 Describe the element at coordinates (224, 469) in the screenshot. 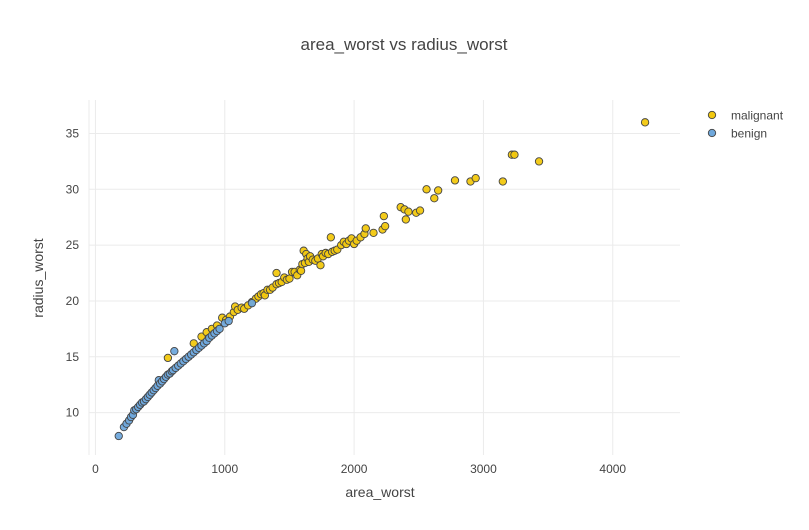

I see `x-tick-label: 1000` at that location.